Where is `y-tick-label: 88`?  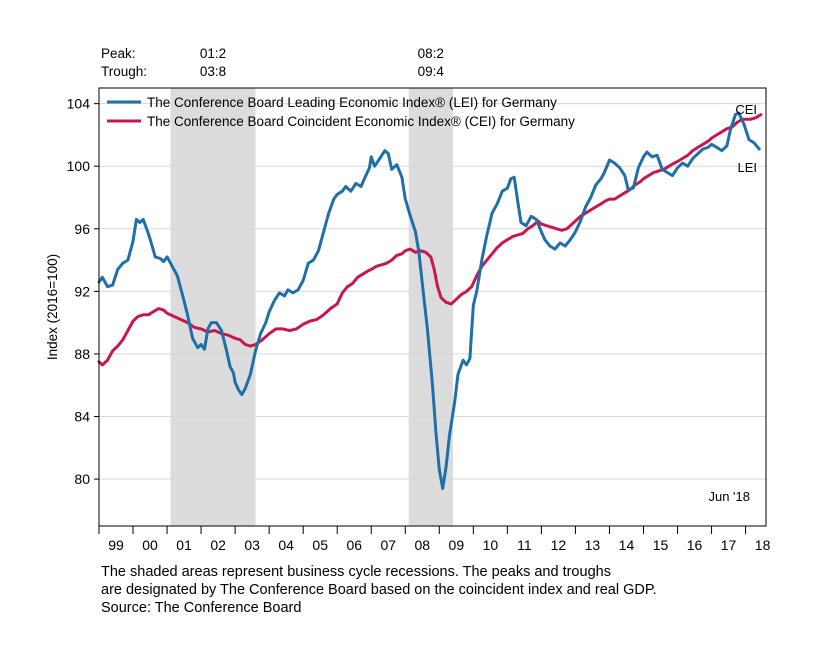 y-tick-label: 88 is located at coordinates (82, 354).